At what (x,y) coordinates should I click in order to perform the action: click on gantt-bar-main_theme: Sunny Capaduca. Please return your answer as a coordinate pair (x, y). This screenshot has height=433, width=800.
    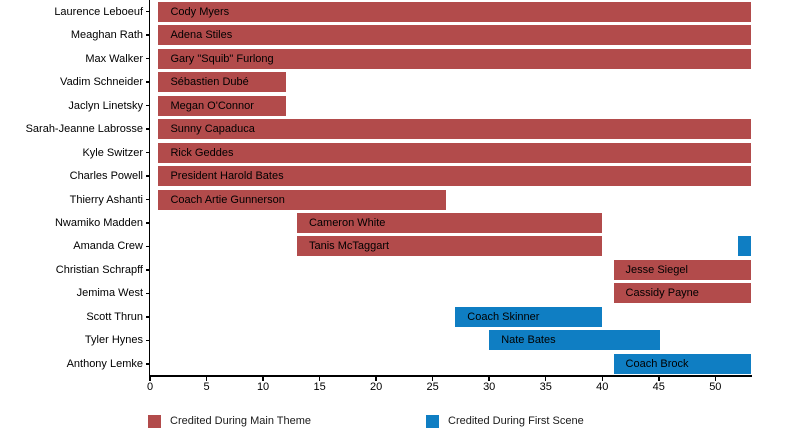
    Looking at the image, I should click on (455, 129).